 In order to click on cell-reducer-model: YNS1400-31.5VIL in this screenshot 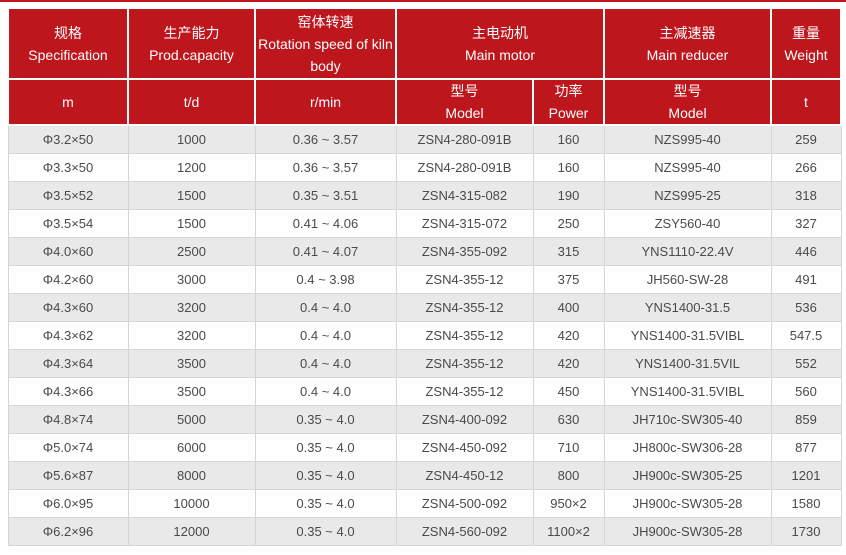, I will do `click(687, 363)`.